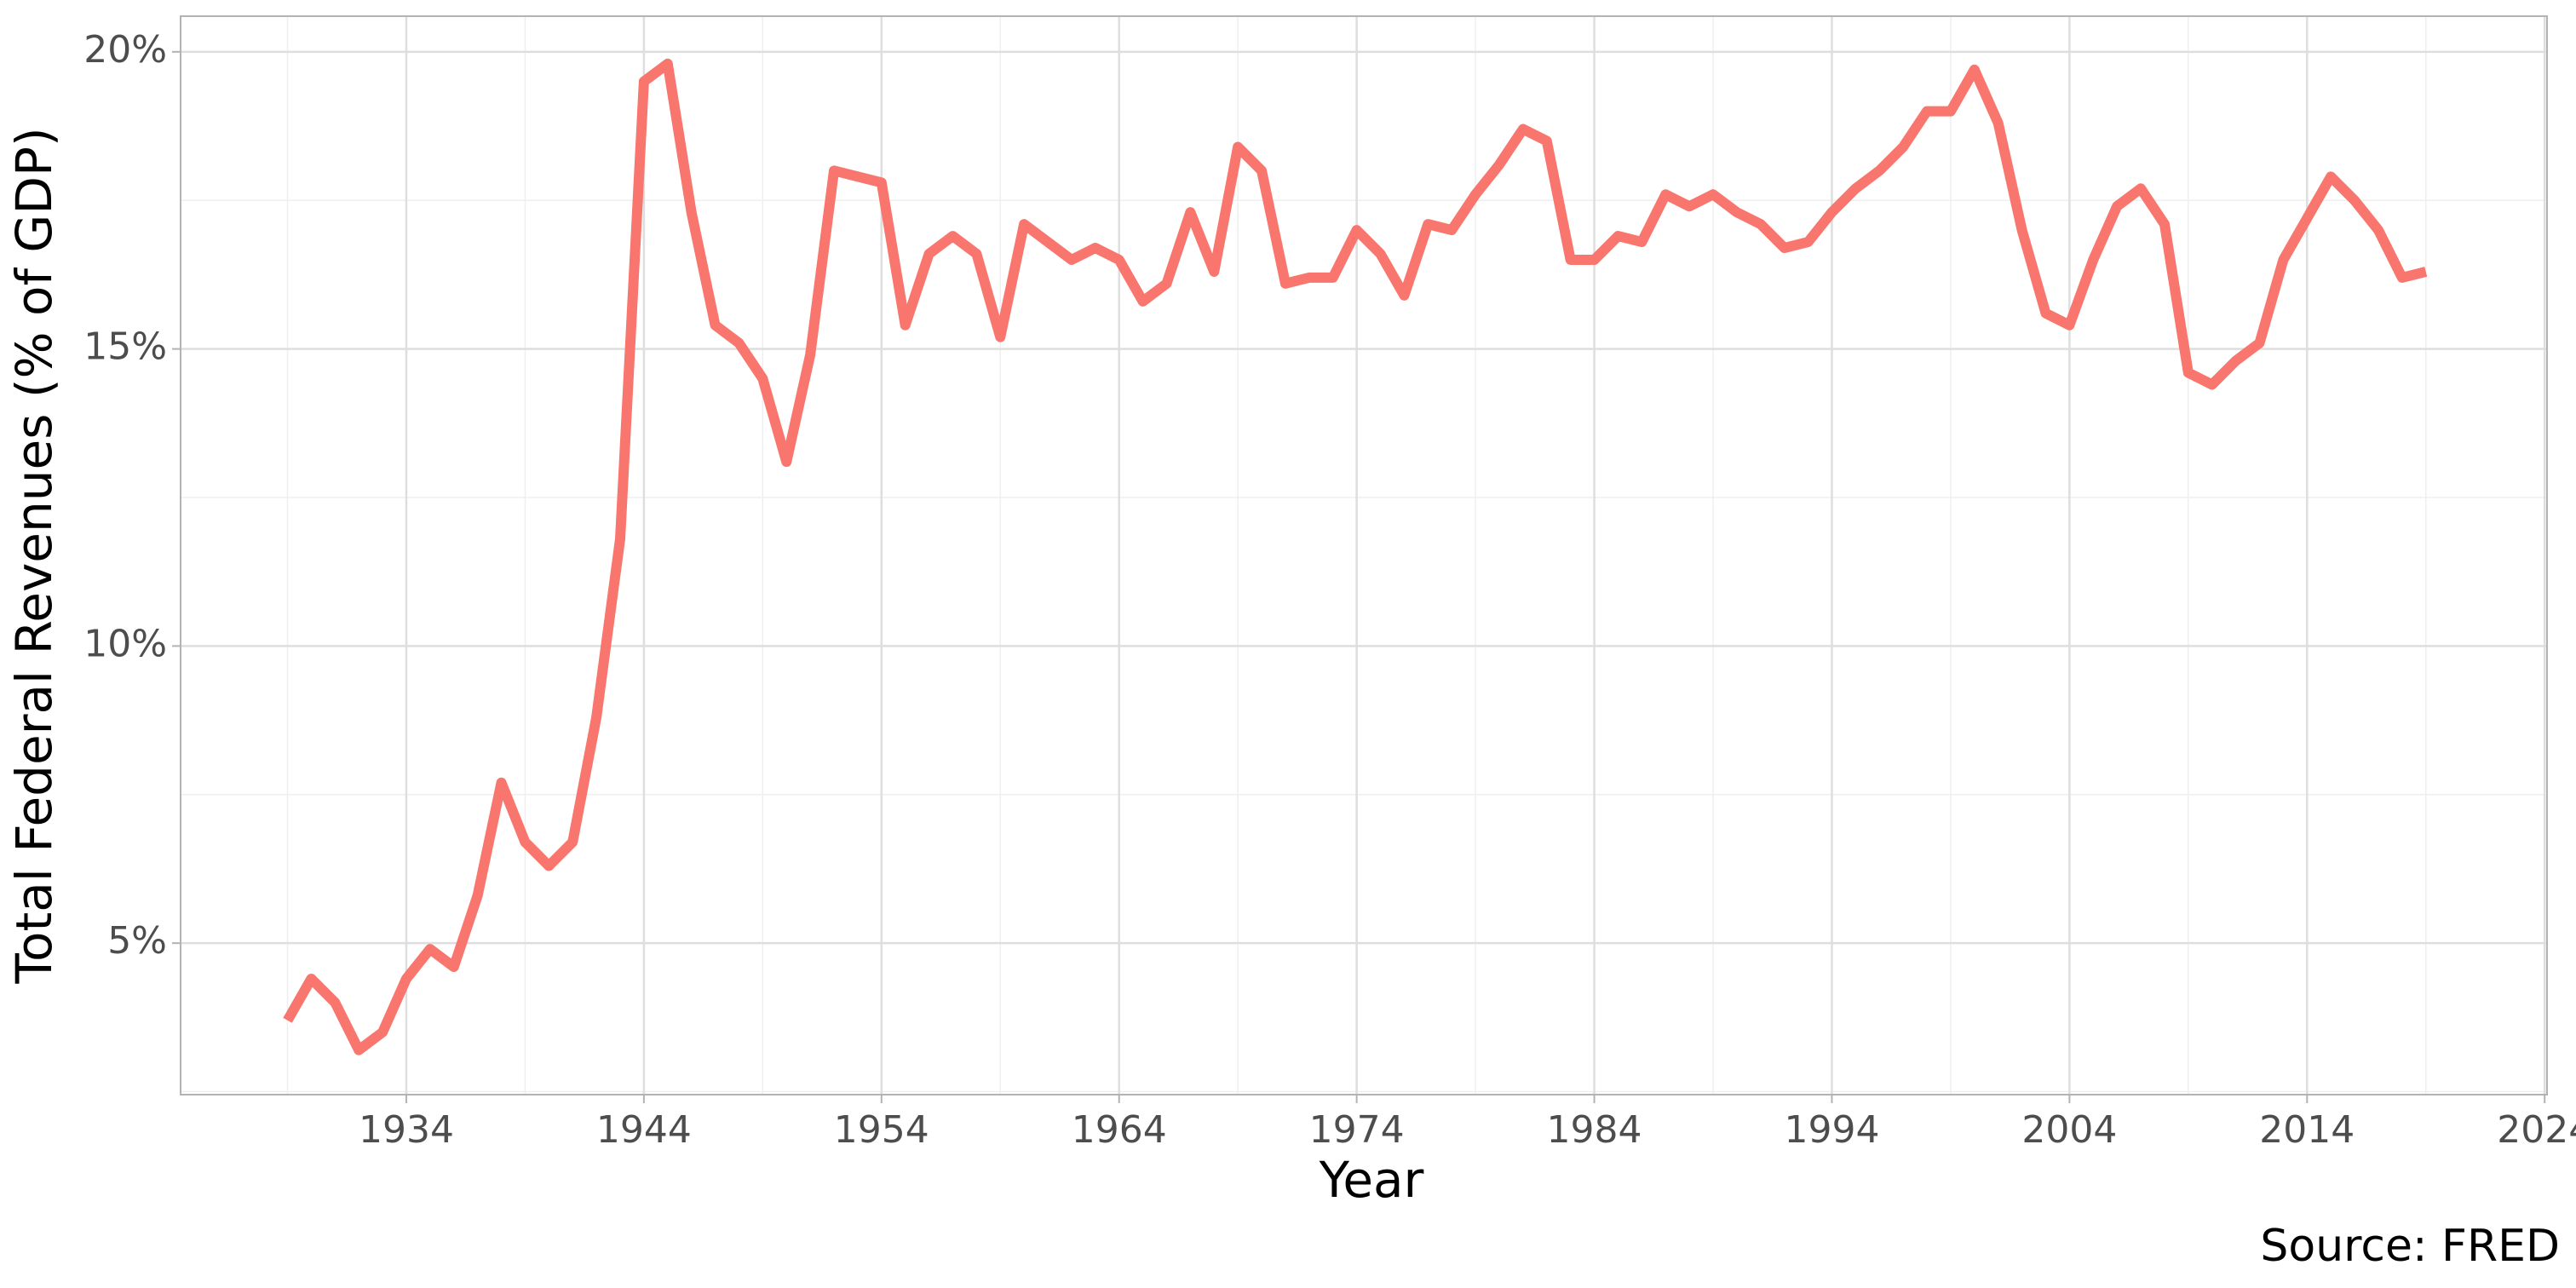 Image resolution: width=2576 pixels, height=1288 pixels. What do you see at coordinates (125, 347) in the screenshot?
I see `y-tick-label: 15%` at bounding box center [125, 347].